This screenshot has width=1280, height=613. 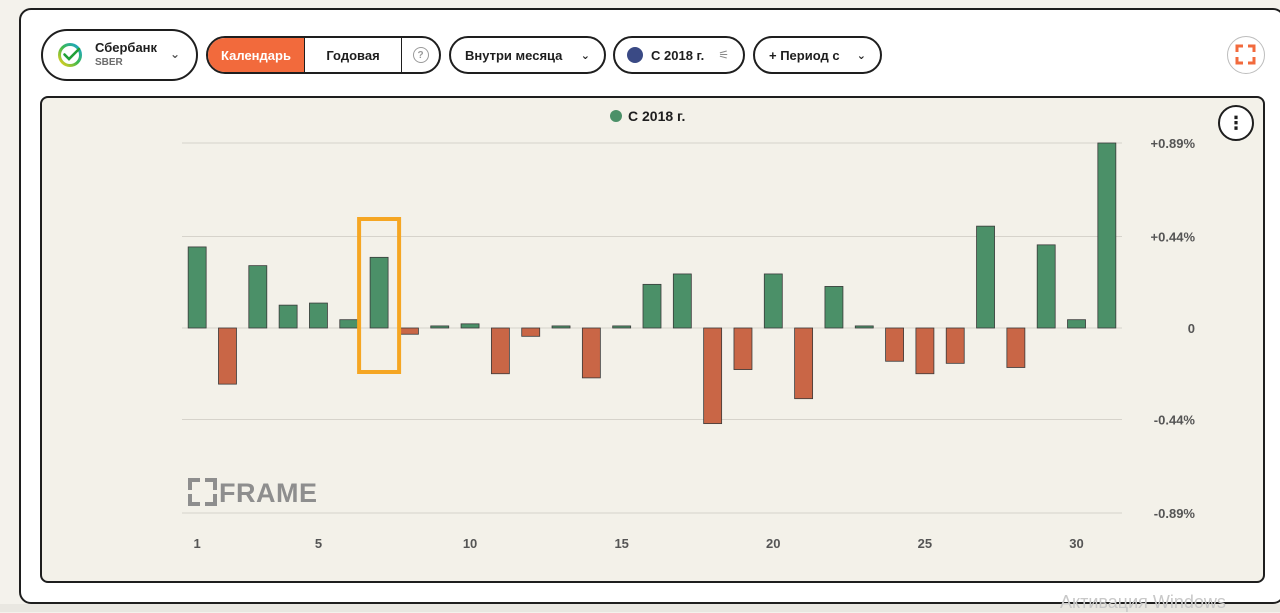 What do you see at coordinates (621, 543) in the screenshot?
I see `x-tick-label: 15` at bounding box center [621, 543].